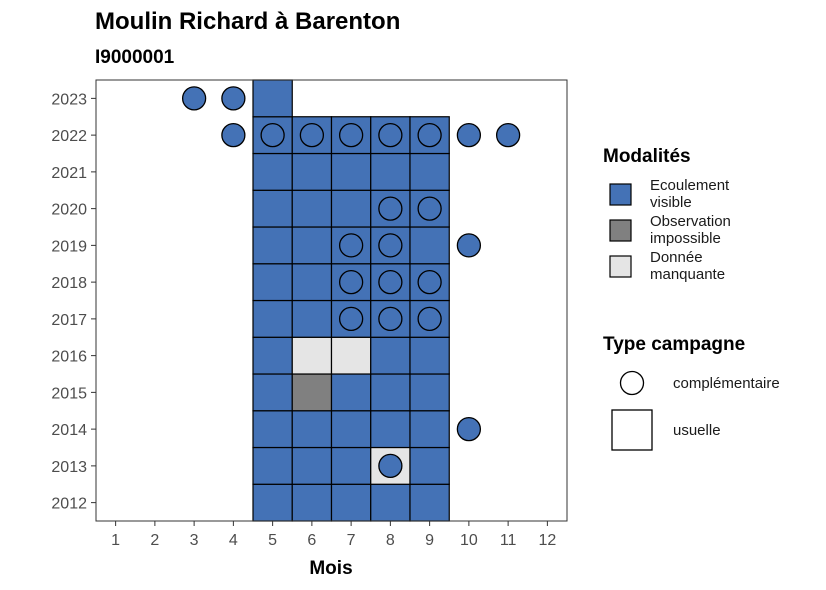 Image resolution: width=826 pixels, height=590 pixels. I want to click on x-tick-label-5: 5, so click(272, 540).